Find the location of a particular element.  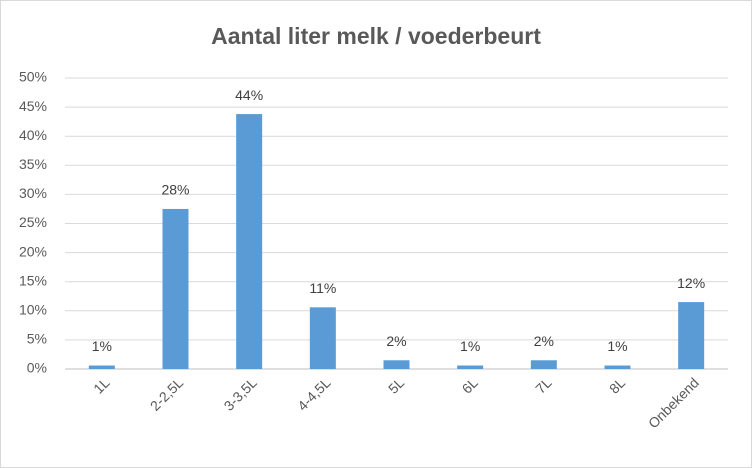

y-tick-label: 25% is located at coordinates (33, 222).